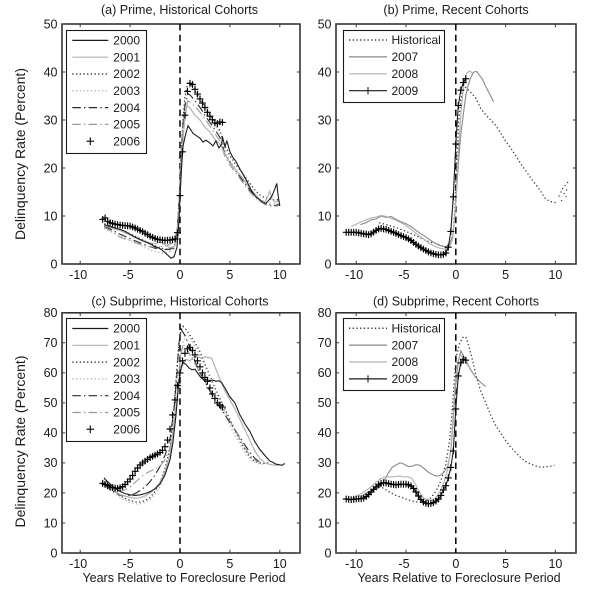 This screenshot has height=606, width=600. Describe the element at coordinates (179, 301) in the screenshot. I see `svg-text:(c) Subprime, Historical Cohor: (c) Subprime, Historical Cohorts` at that location.